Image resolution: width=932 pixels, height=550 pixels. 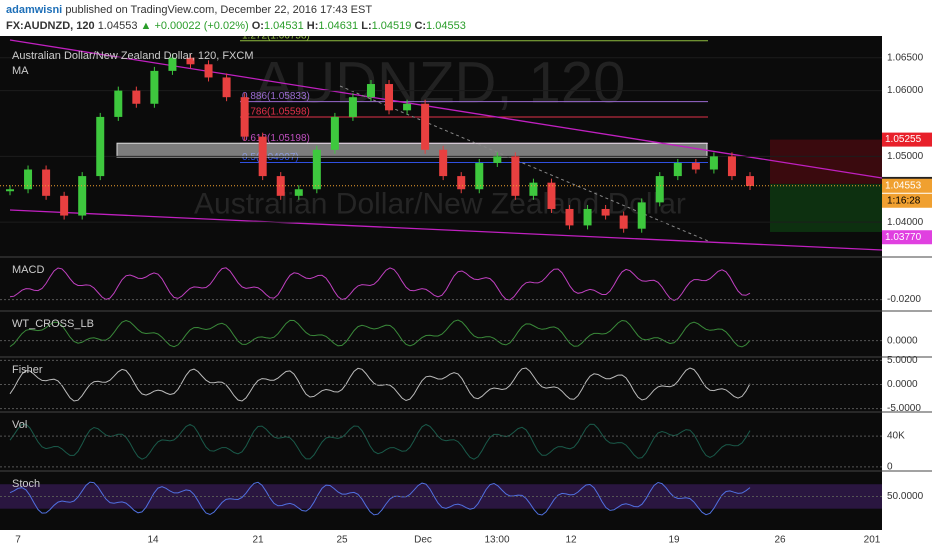 What do you see at coordinates (904, 299) in the screenshot?
I see `y-tick-label: -0.0200` at bounding box center [904, 299].